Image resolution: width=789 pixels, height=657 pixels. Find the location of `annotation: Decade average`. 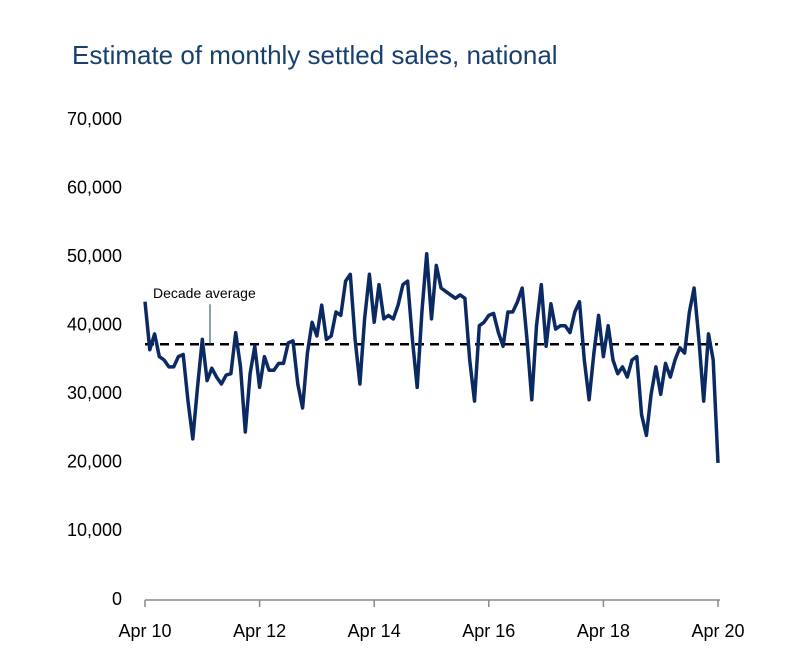

annotation: Decade average is located at coordinates (204, 293).